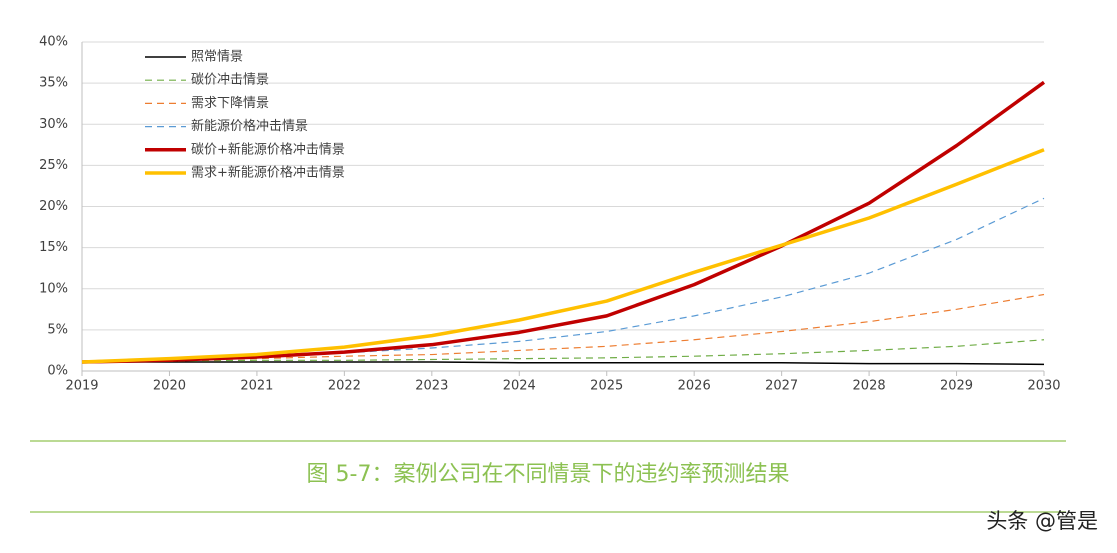 Image resolution: width=1117 pixels, height=553 pixels. I want to click on legend-label: 需求下降情景, so click(230, 103).